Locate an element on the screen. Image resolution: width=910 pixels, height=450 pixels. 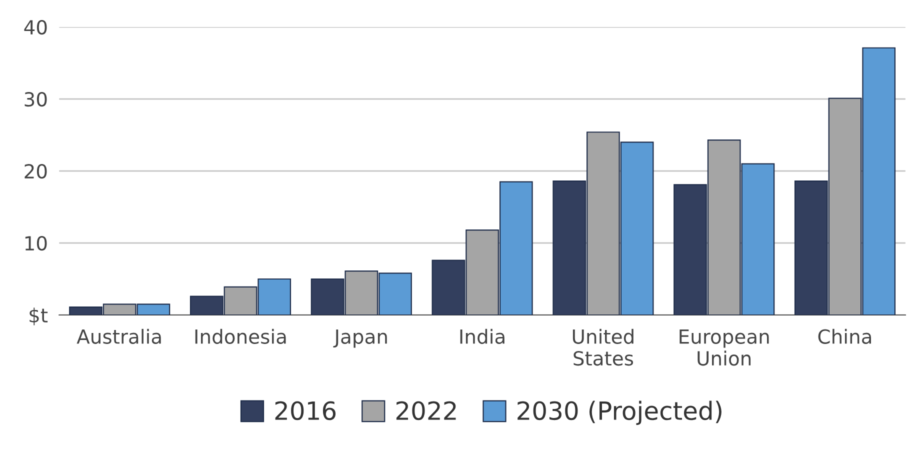
x-tick-label: China is located at coordinates (845, 336).